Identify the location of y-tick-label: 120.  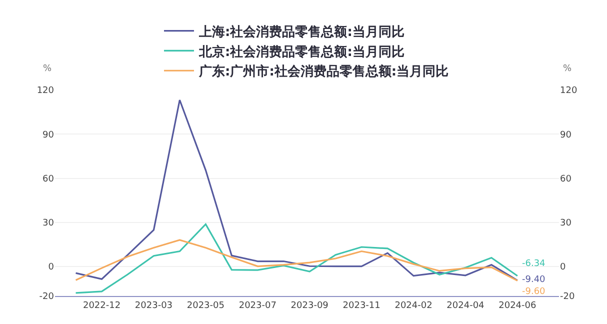
(45, 91).